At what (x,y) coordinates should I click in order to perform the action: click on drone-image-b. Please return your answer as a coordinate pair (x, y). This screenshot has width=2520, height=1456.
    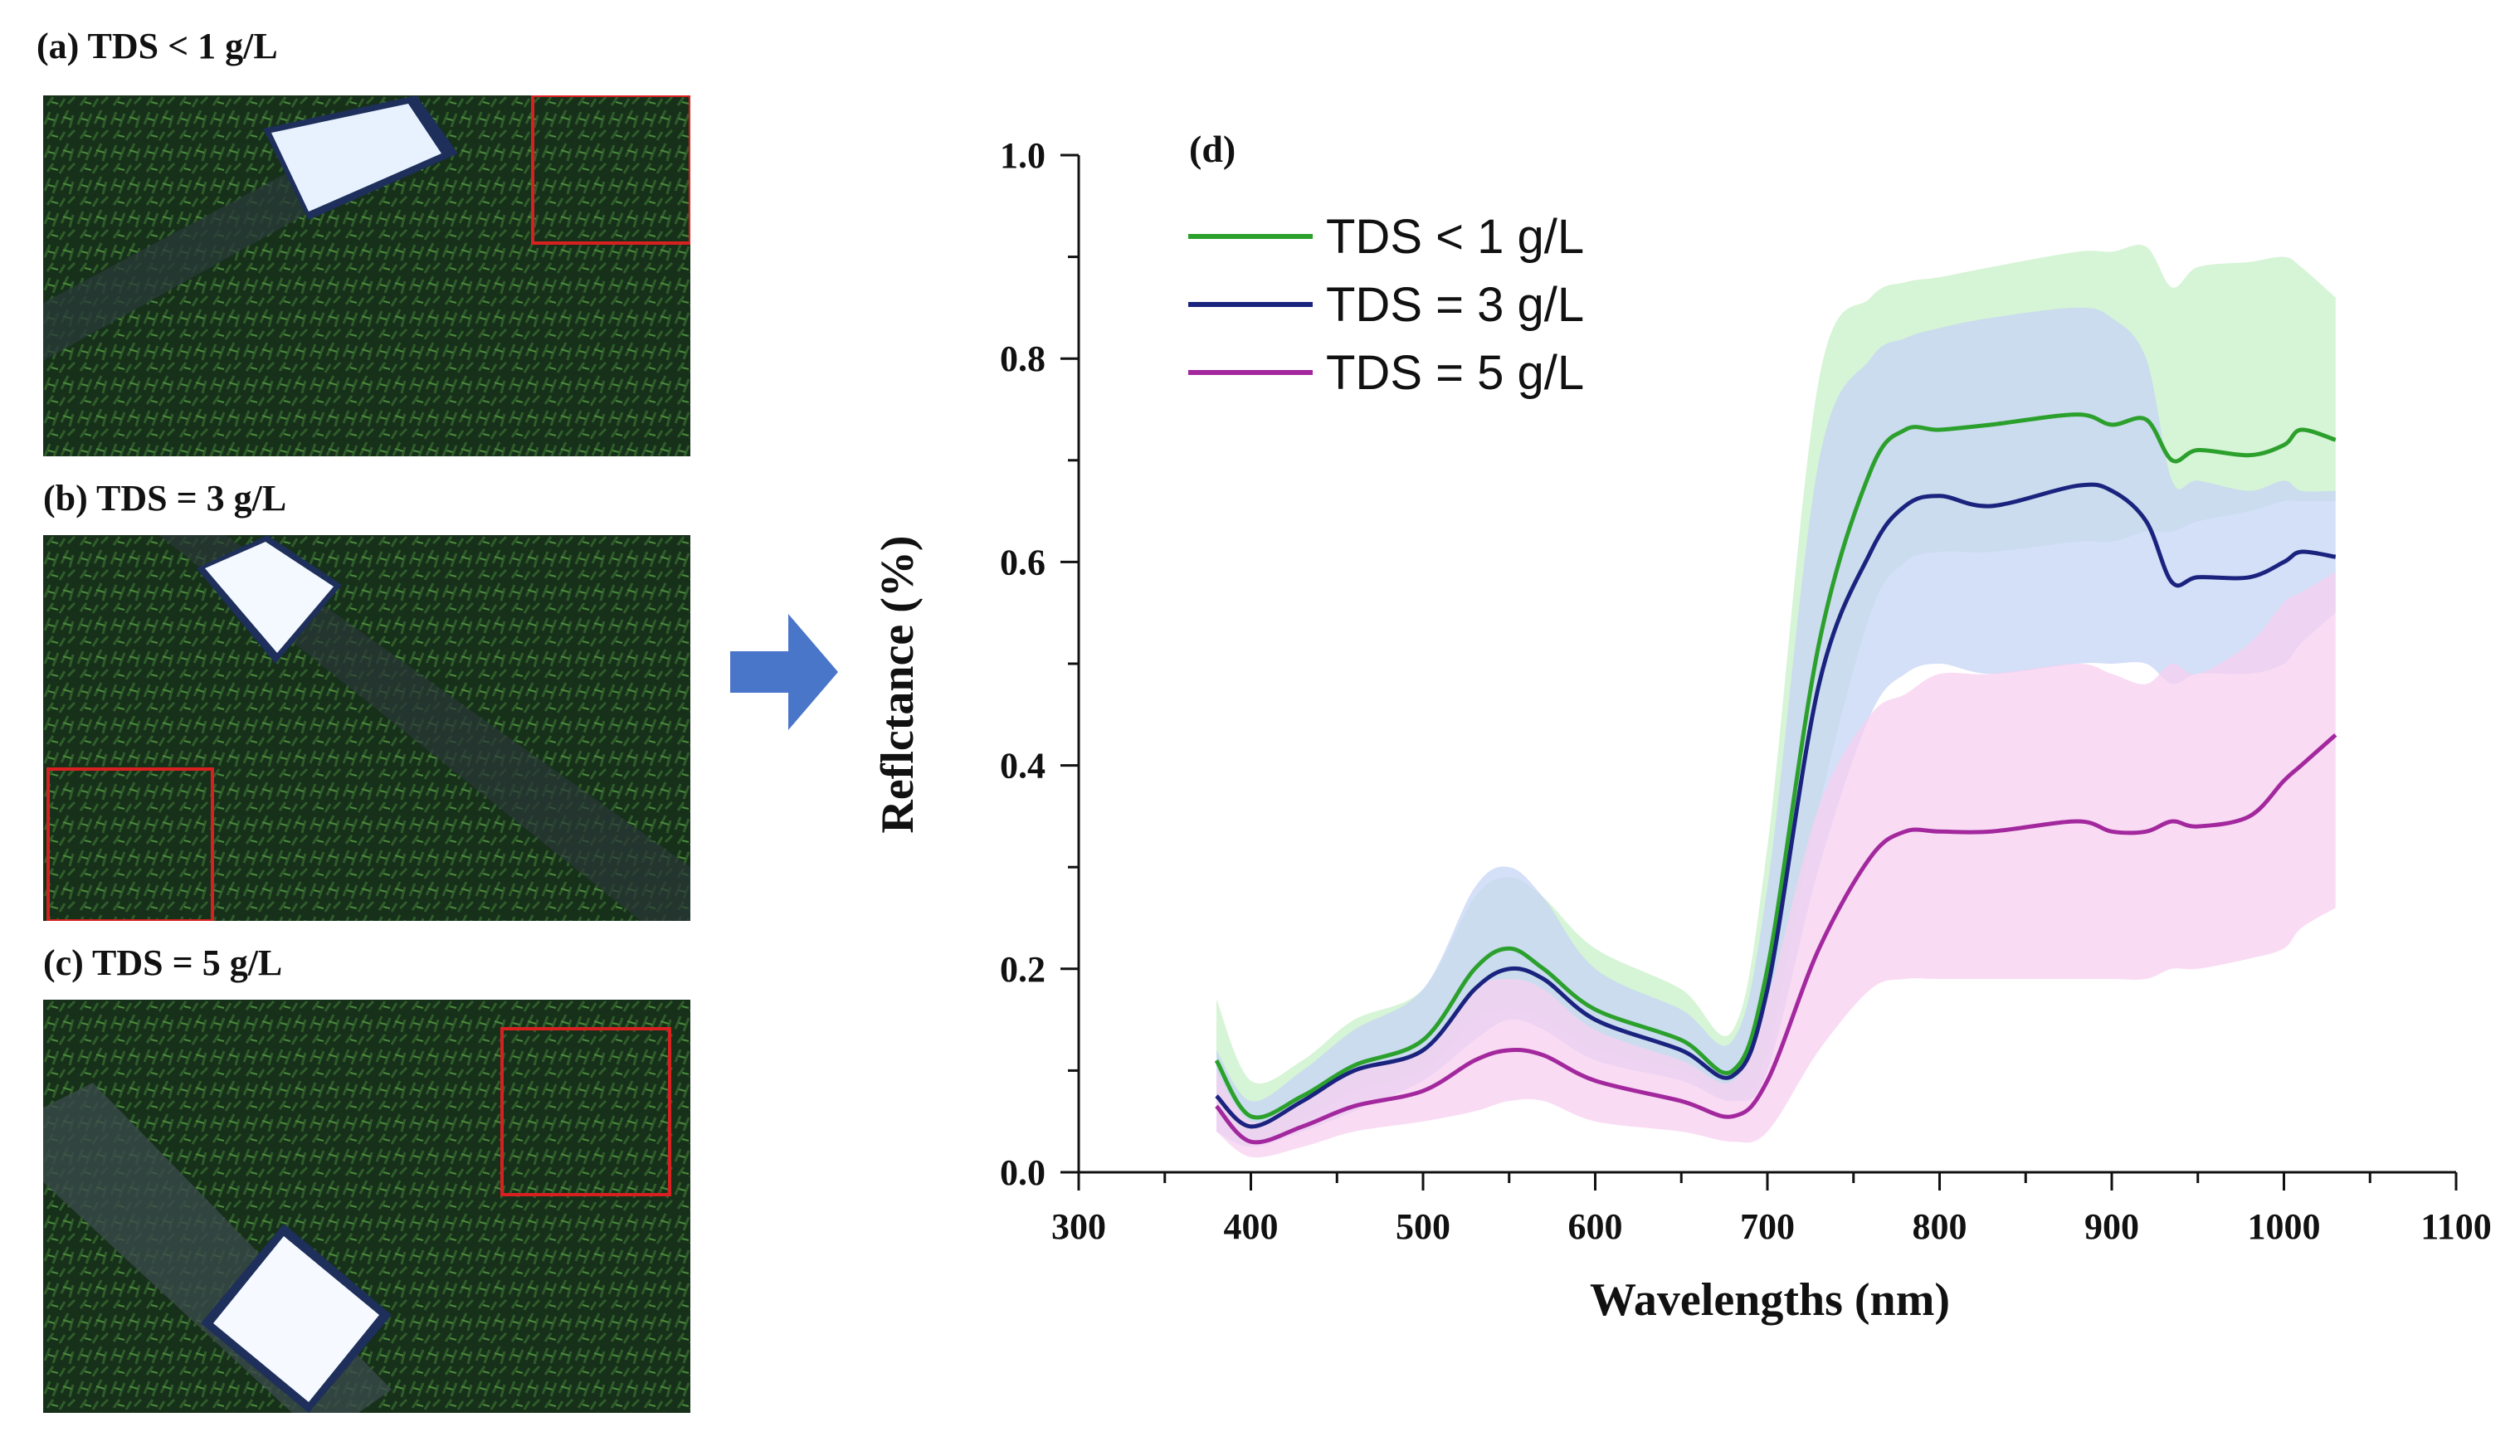
    Looking at the image, I should click on (366, 728).